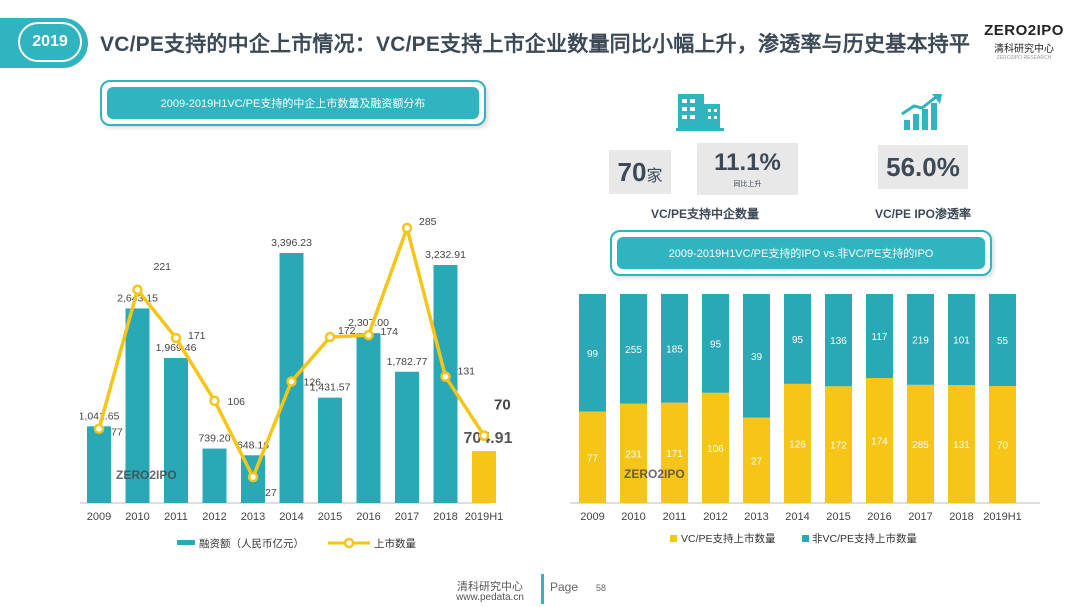 The height and width of the screenshot is (607, 1080). What do you see at coordinates (50, 42) in the screenshot?
I see `year-text: 2019` at bounding box center [50, 42].